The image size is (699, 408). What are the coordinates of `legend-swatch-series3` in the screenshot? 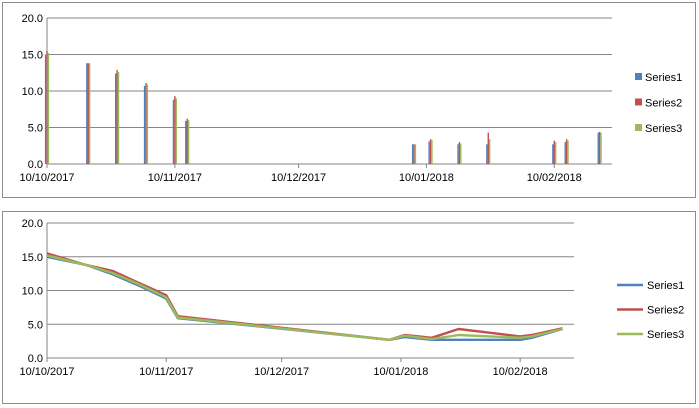 It's located at (638, 127).